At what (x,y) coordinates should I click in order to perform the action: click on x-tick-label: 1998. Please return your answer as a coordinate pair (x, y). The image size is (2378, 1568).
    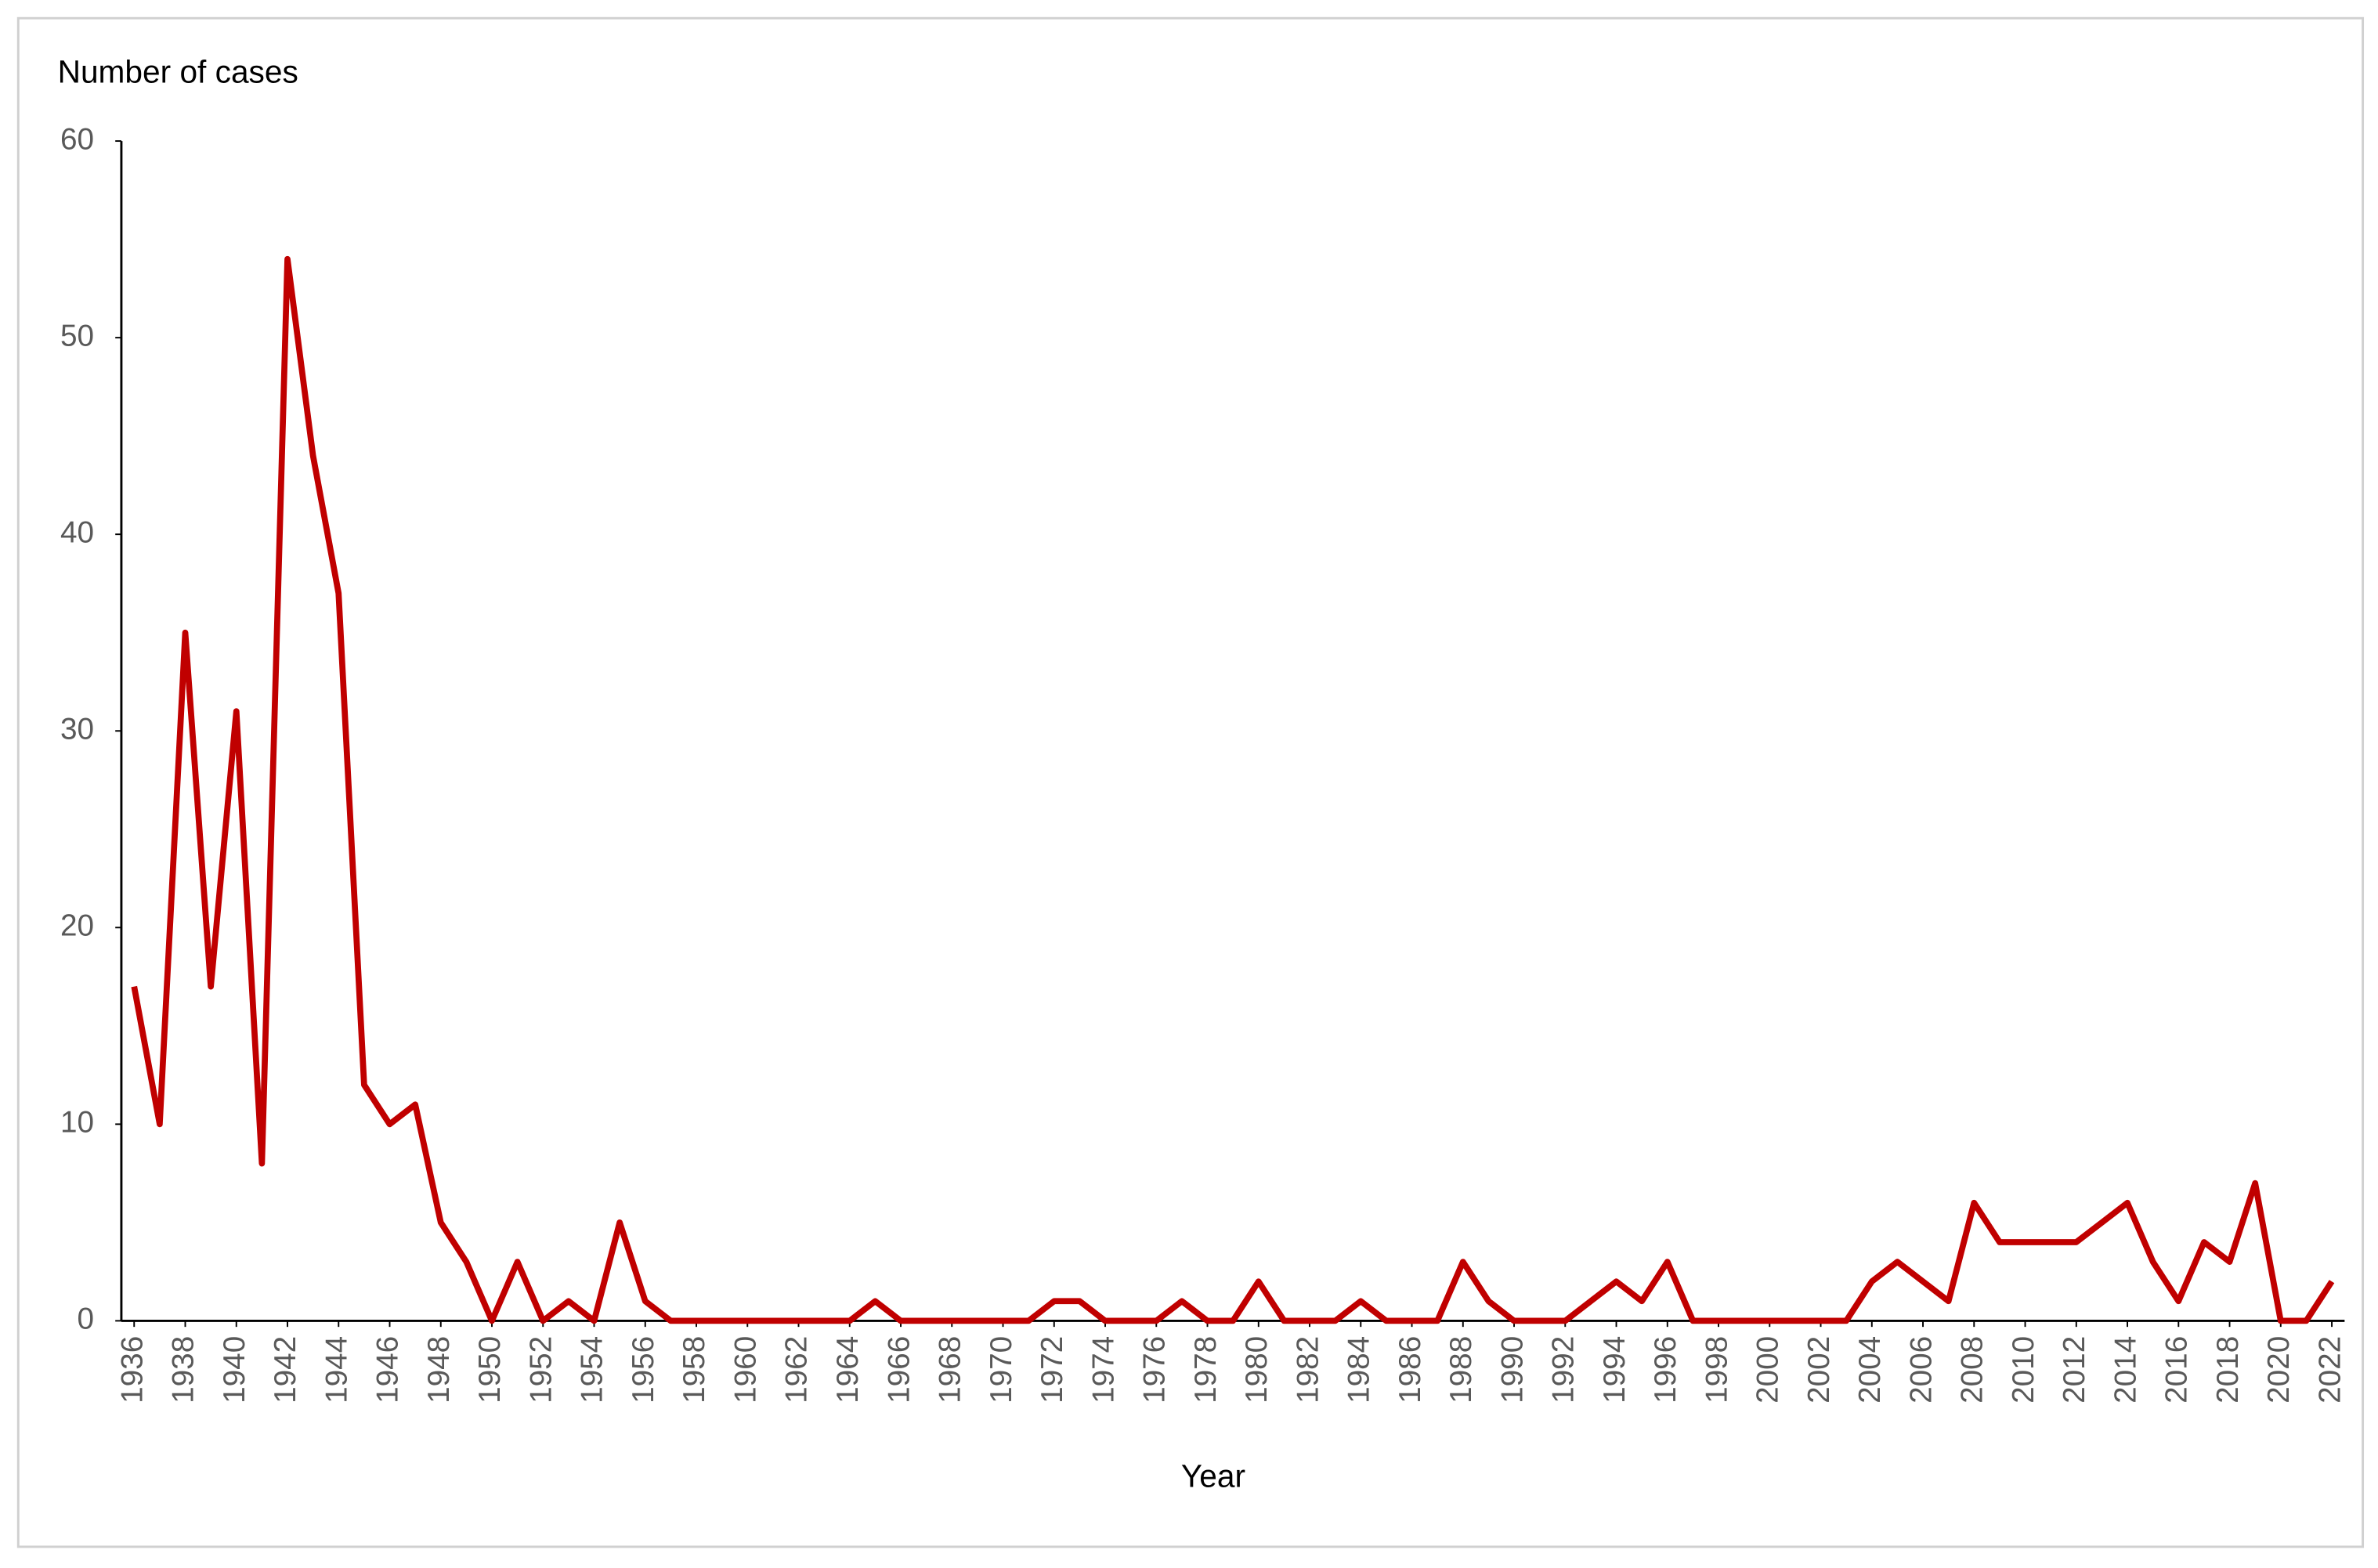
    Looking at the image, I should click on (1716, 1370).